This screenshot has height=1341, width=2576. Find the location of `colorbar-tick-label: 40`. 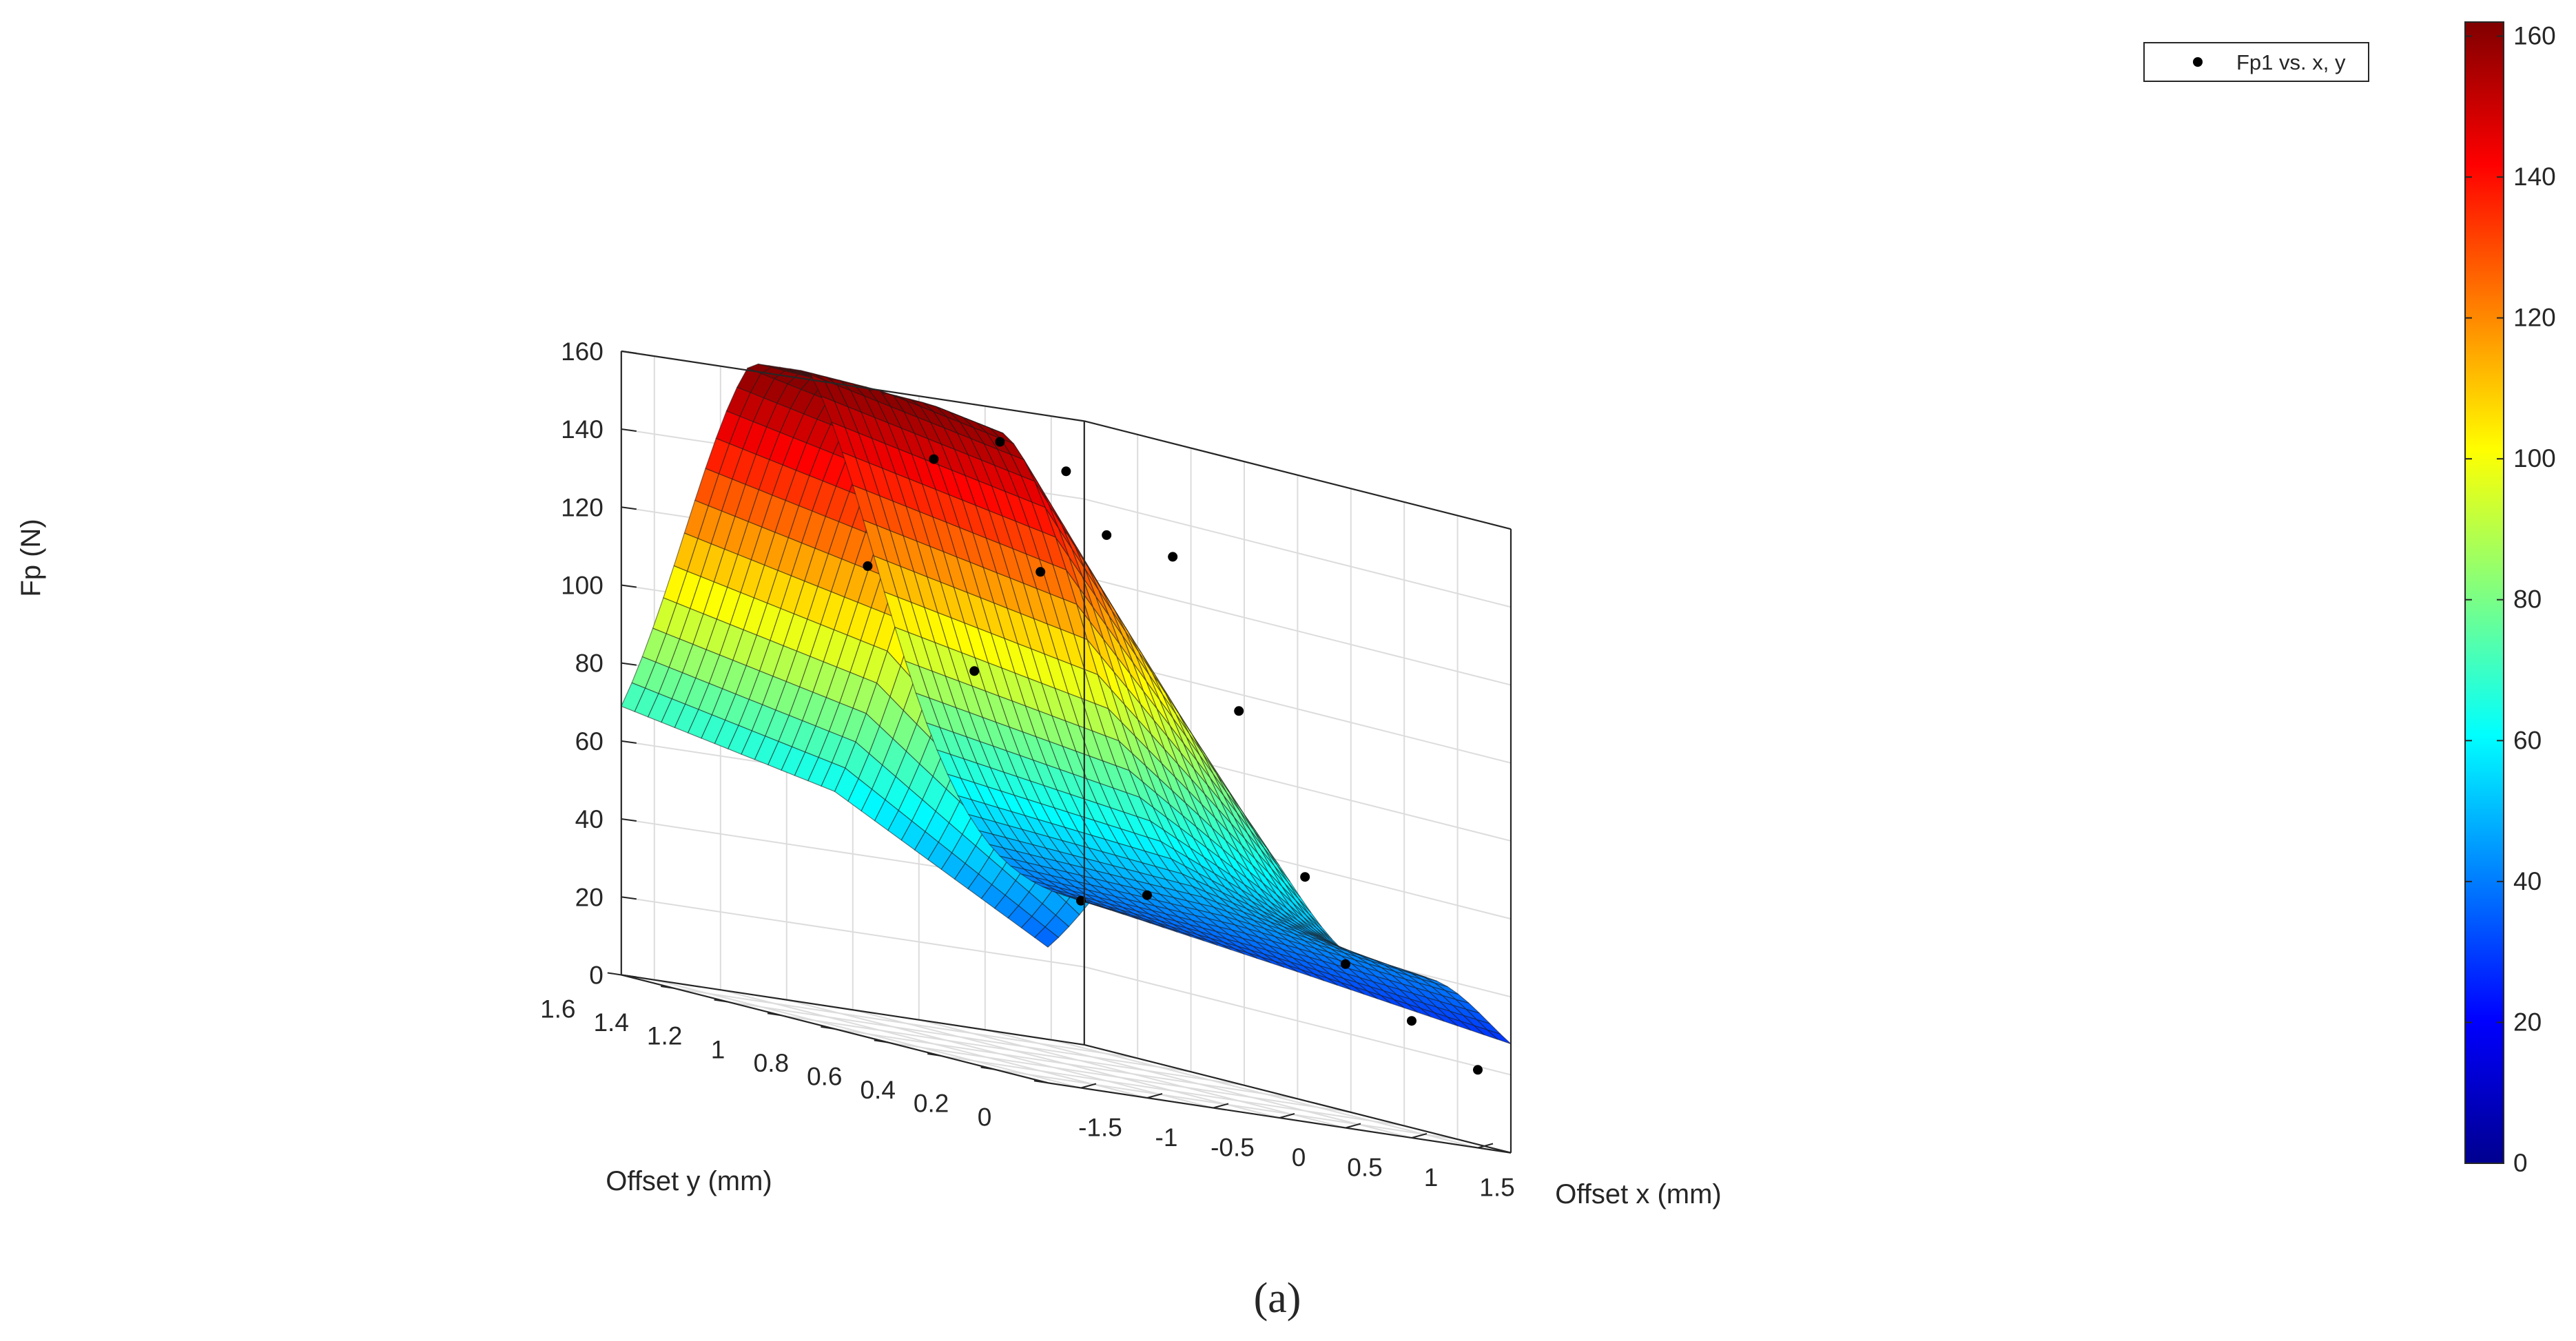

colorbar-tick-label: 40 is located at coordinates (2527, 881).